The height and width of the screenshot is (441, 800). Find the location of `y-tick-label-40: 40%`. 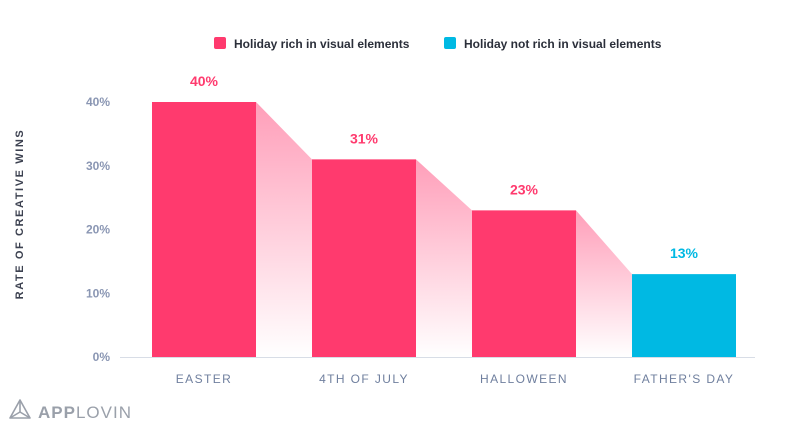

y-tick-label-40: 40% is located at coordinates (98, 102).